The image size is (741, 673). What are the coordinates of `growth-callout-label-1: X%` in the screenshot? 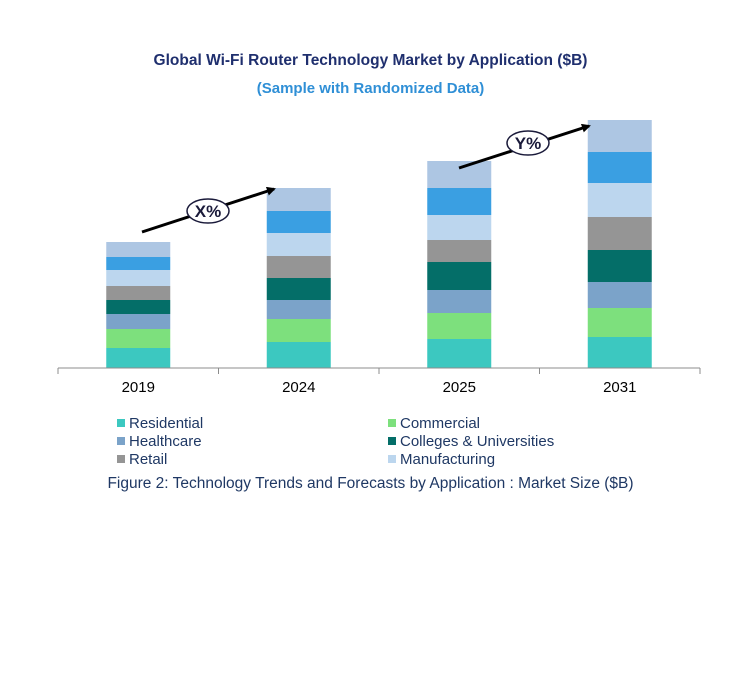 It's located at (208, 211).